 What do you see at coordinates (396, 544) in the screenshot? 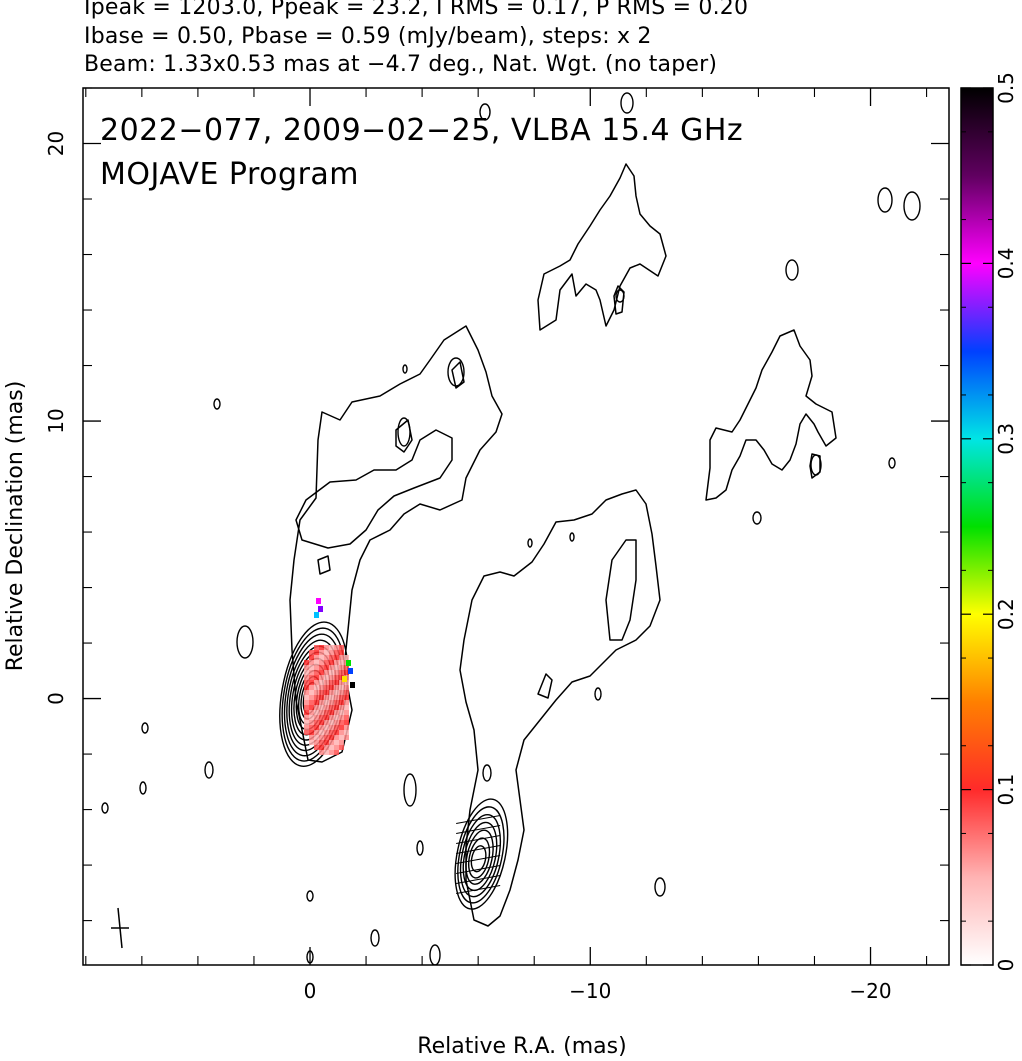
I see `outer-contour-jet` at bounding box center [396, 544].